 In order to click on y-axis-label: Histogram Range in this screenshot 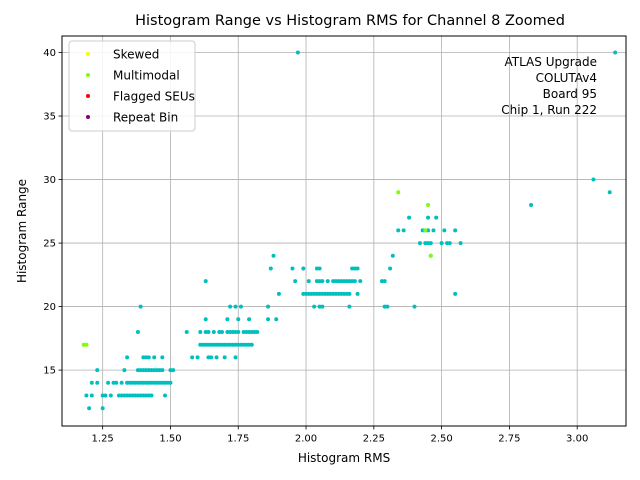, I will do `click(22, 231)`.